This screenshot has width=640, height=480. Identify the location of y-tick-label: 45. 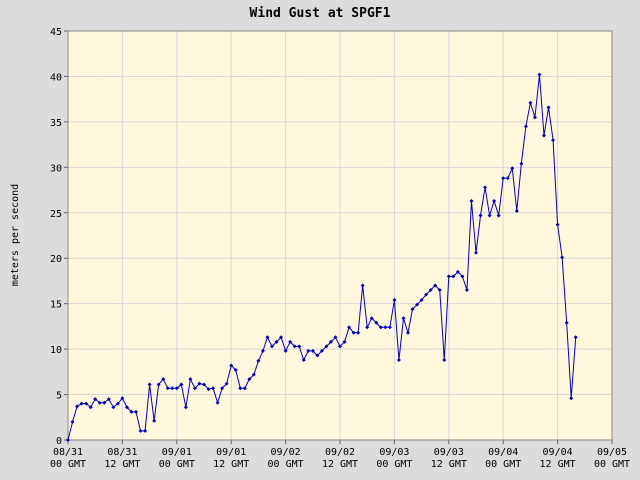
(56, 32).